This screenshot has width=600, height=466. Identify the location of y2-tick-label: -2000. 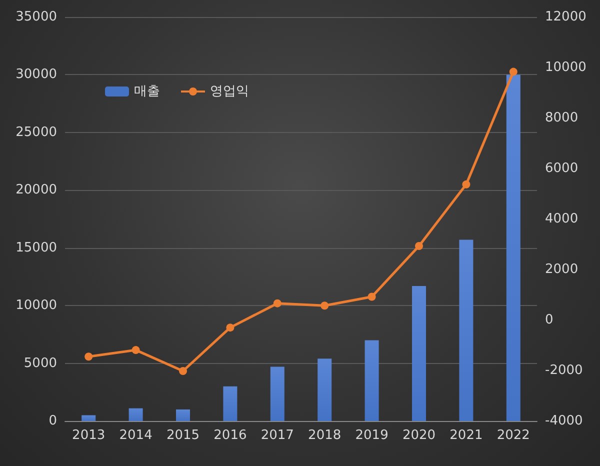
(564, 370).